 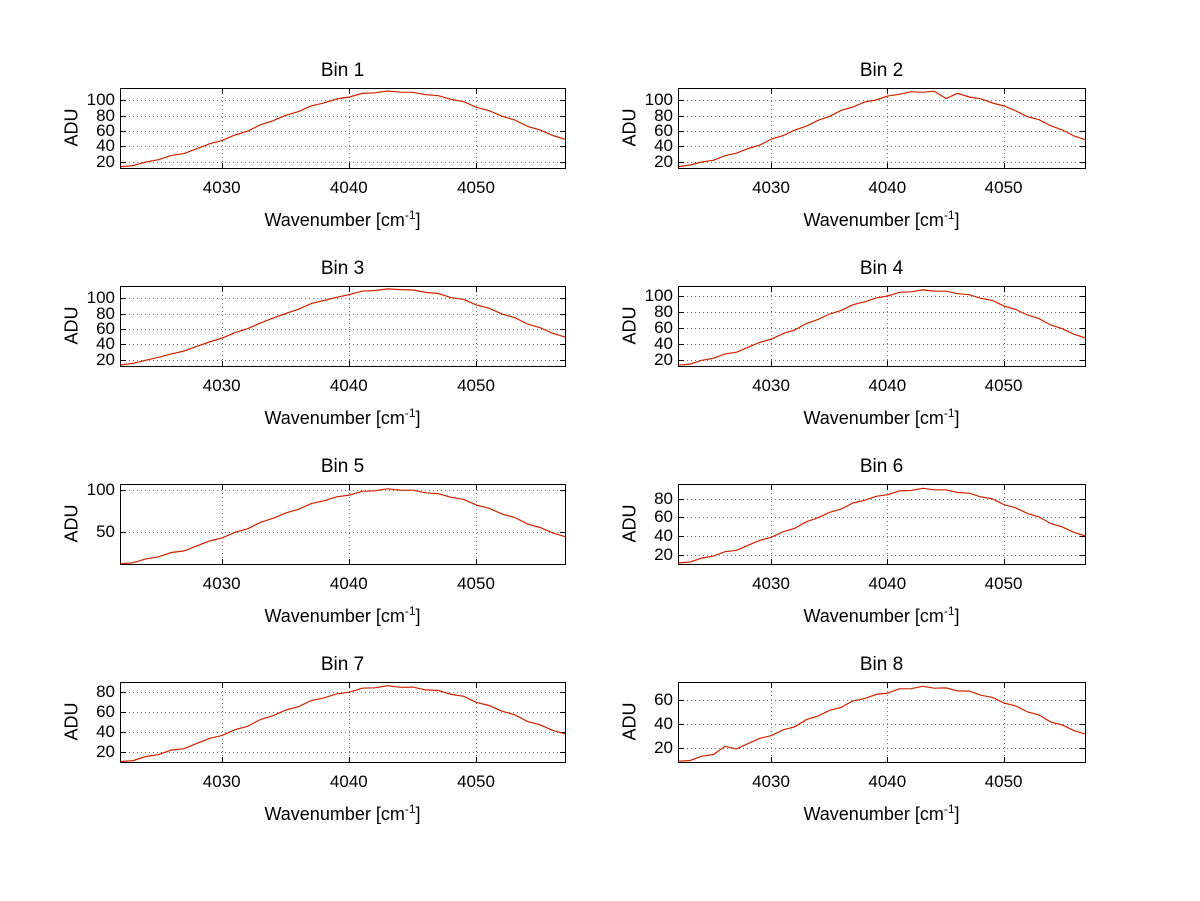 I want to click on y-tick-label: 50, so click(x=105, y=531).